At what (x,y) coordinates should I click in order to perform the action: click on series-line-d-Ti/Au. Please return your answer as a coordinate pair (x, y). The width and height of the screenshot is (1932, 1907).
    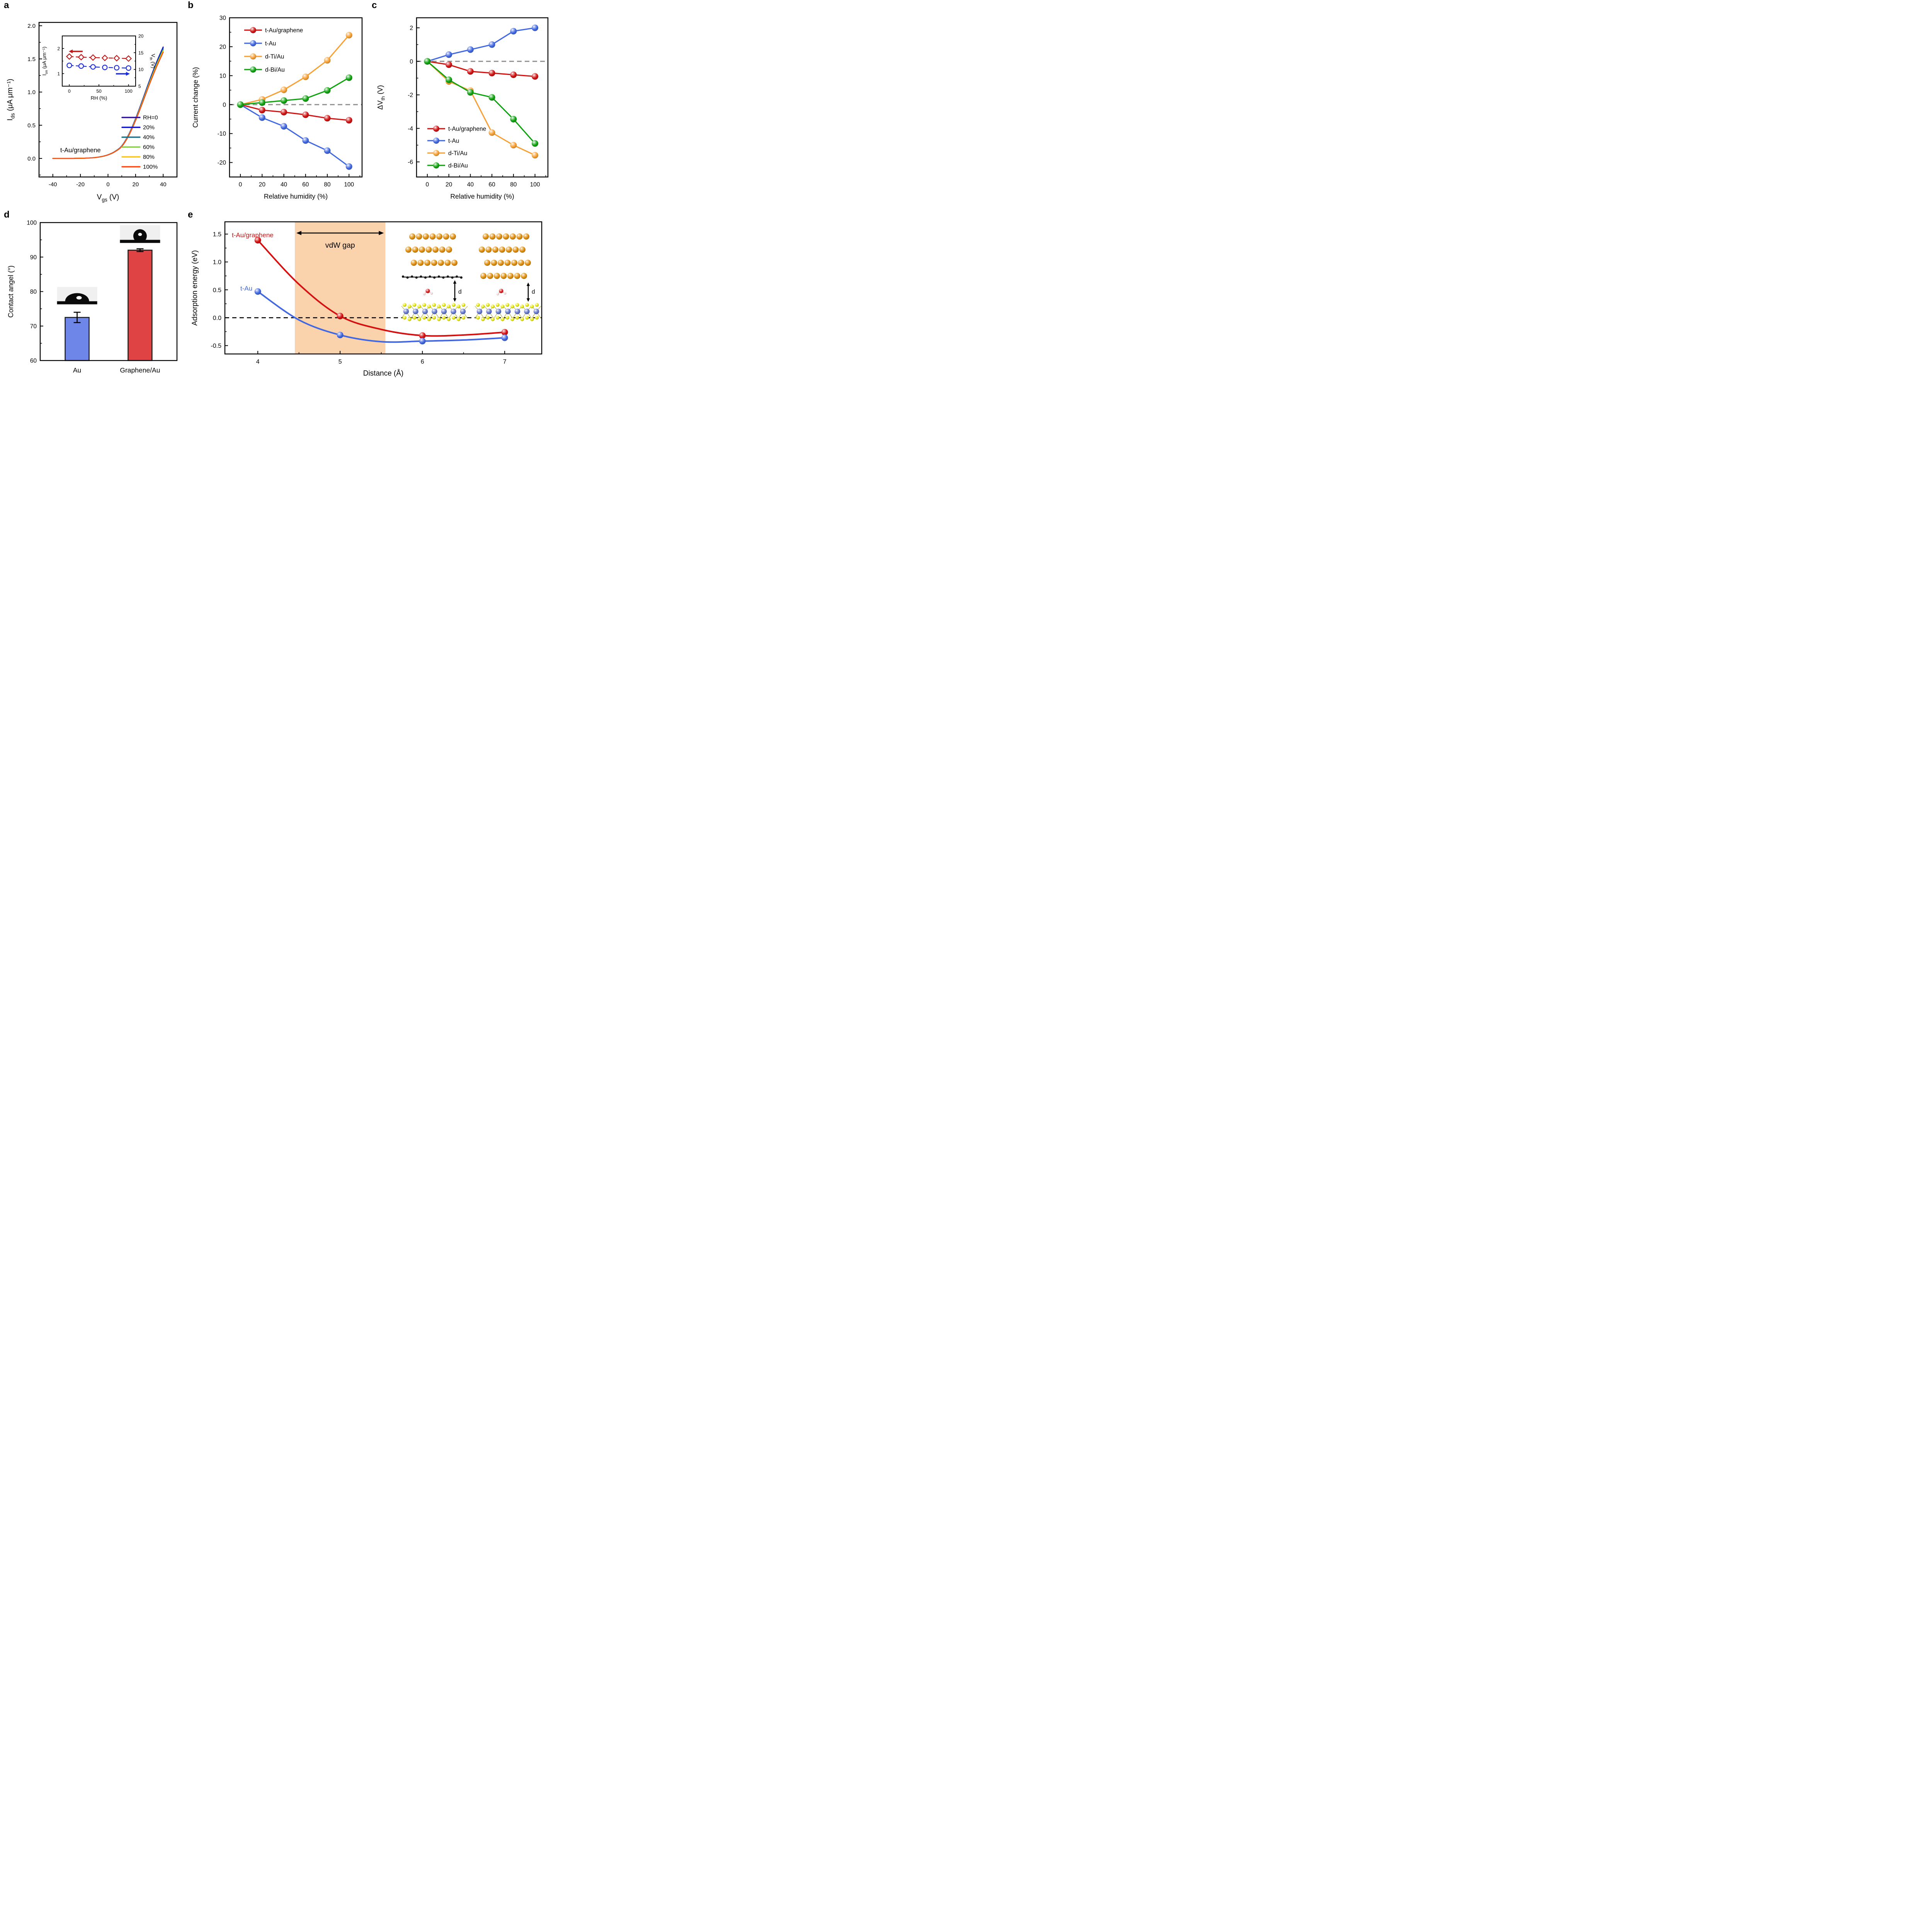
    Looking at the image, I should click on (482, 109).